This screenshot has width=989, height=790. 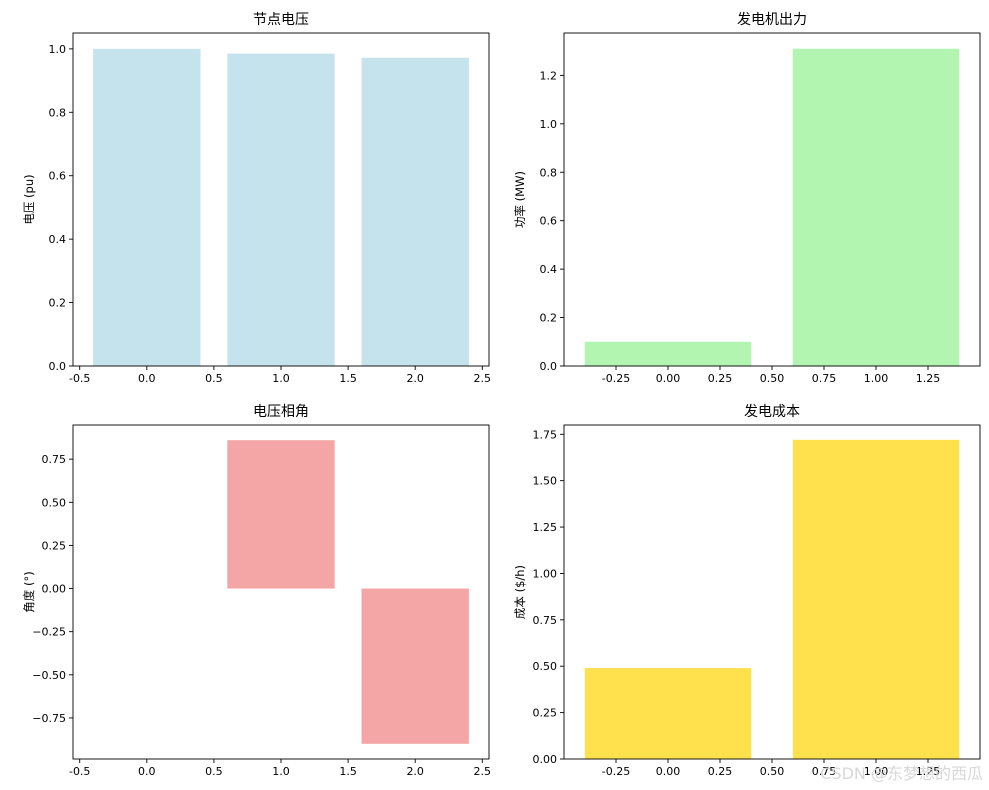 I want to click on subplot-title: 节点电压, so click(x=281, y=20).